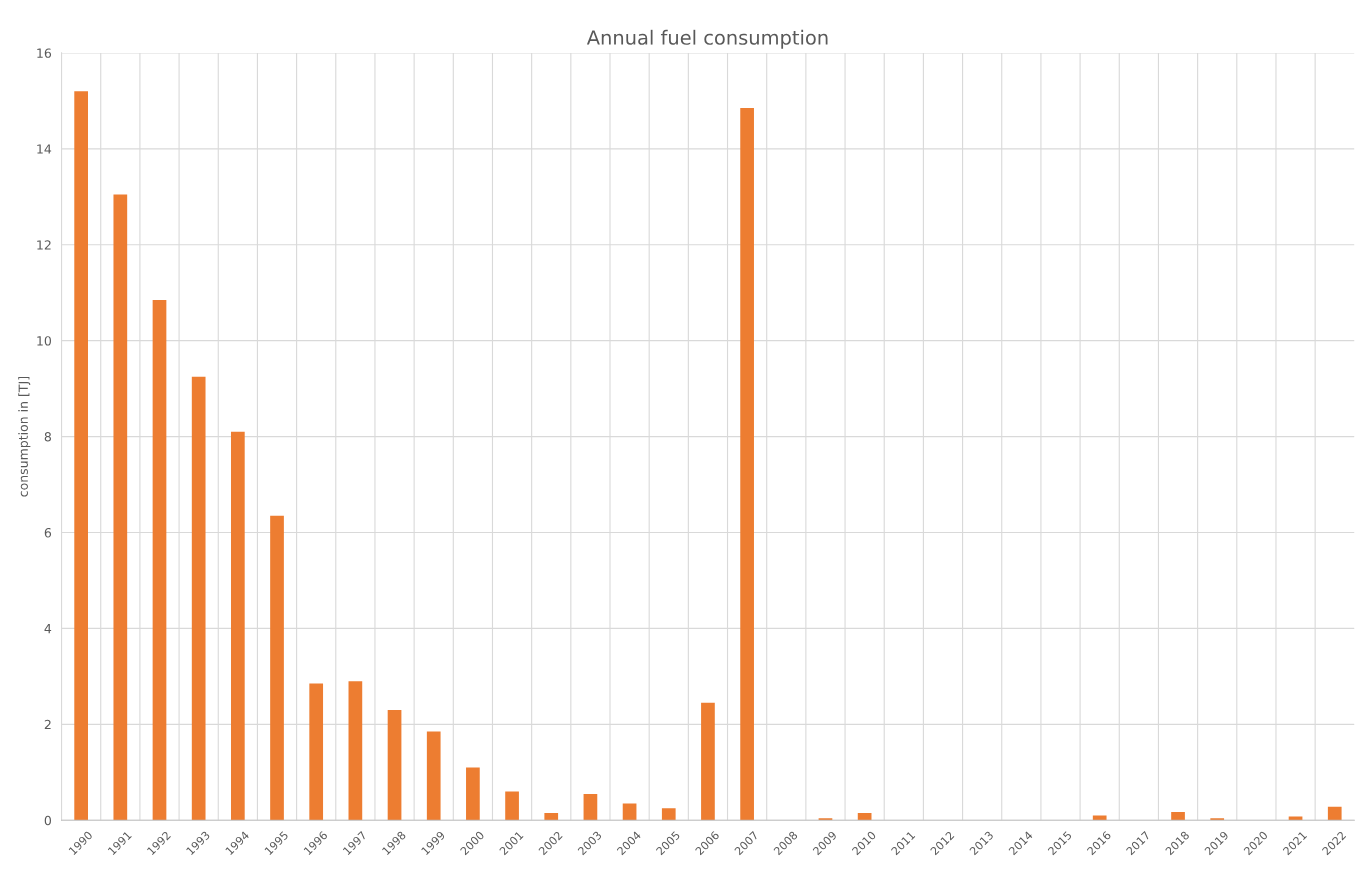  Describe the element at coordinates (47, 437) in the screenshot. I see `y-tick-label: 8` at that location.